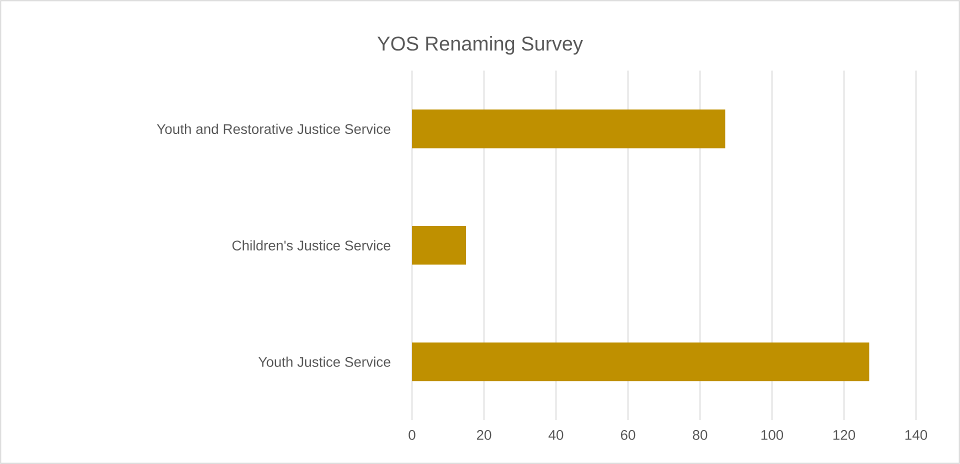 The width and height of the screenshot is (960, 464). I want to click on x-tick-label: 0, so click(412, 435).